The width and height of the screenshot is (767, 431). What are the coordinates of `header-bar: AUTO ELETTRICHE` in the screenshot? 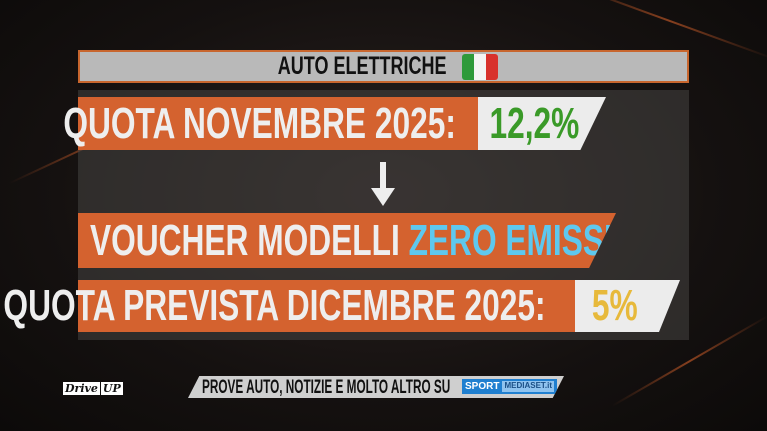 It's located at (383, 66).